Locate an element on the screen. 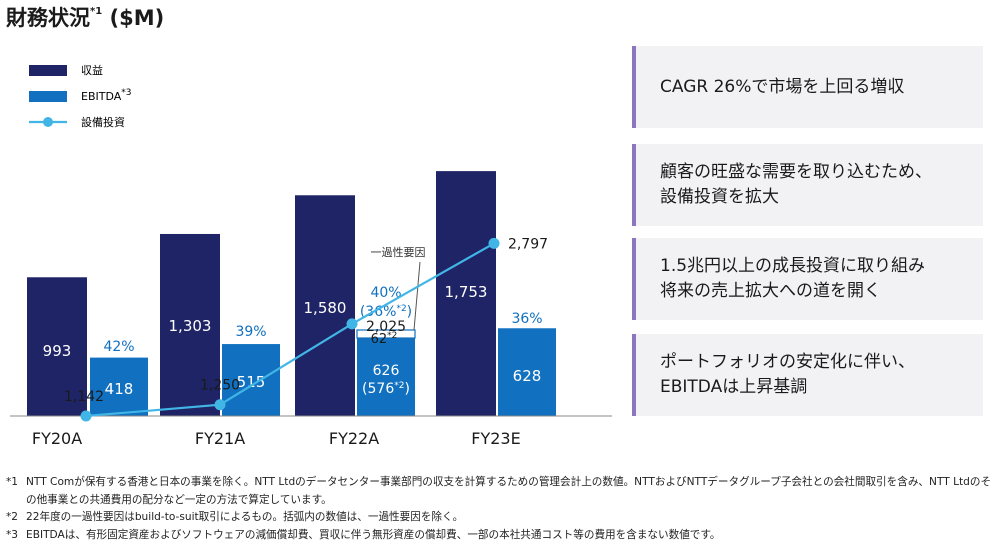 This screenshot has width=1000, height=552. revenue-bar-fy20a is located at coordinates (57, 346).